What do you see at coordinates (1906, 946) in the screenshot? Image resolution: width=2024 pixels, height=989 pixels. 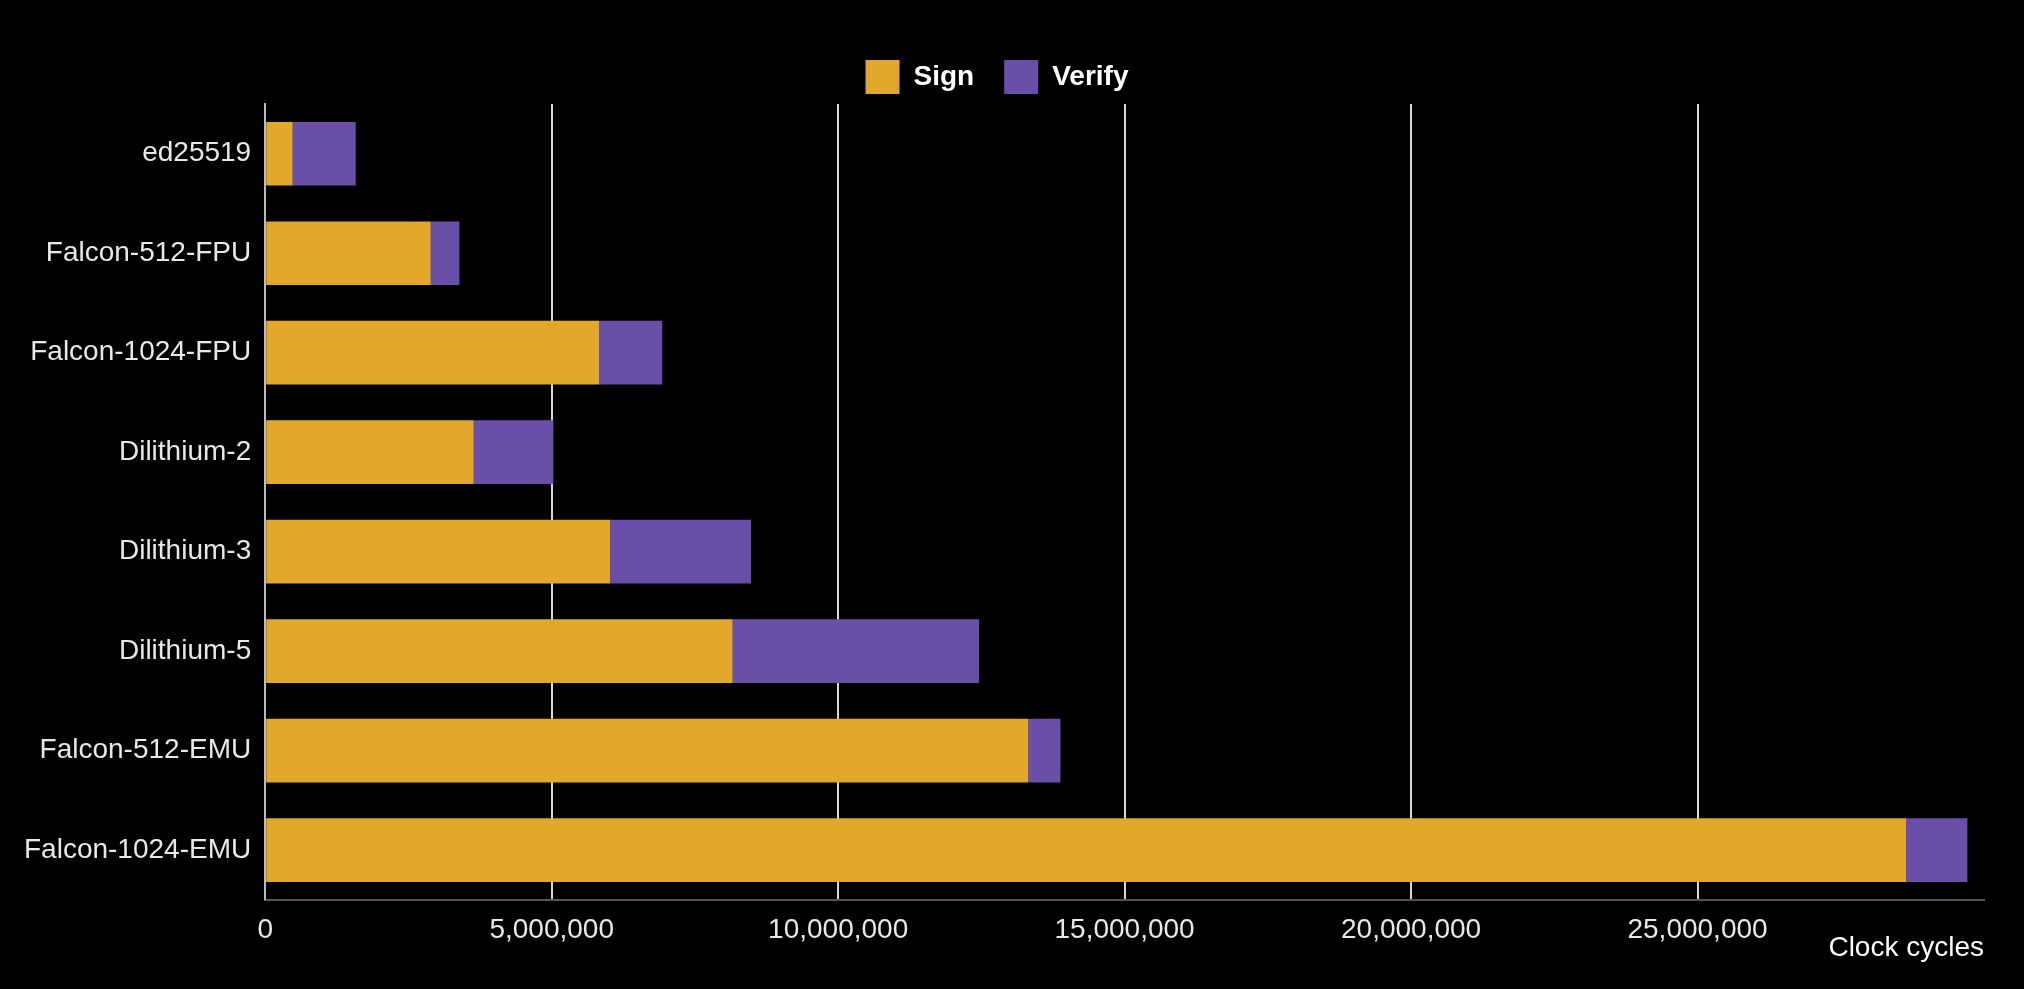 I see `x-axis-title: Clock cycles` at bounding box center [1906, 946].